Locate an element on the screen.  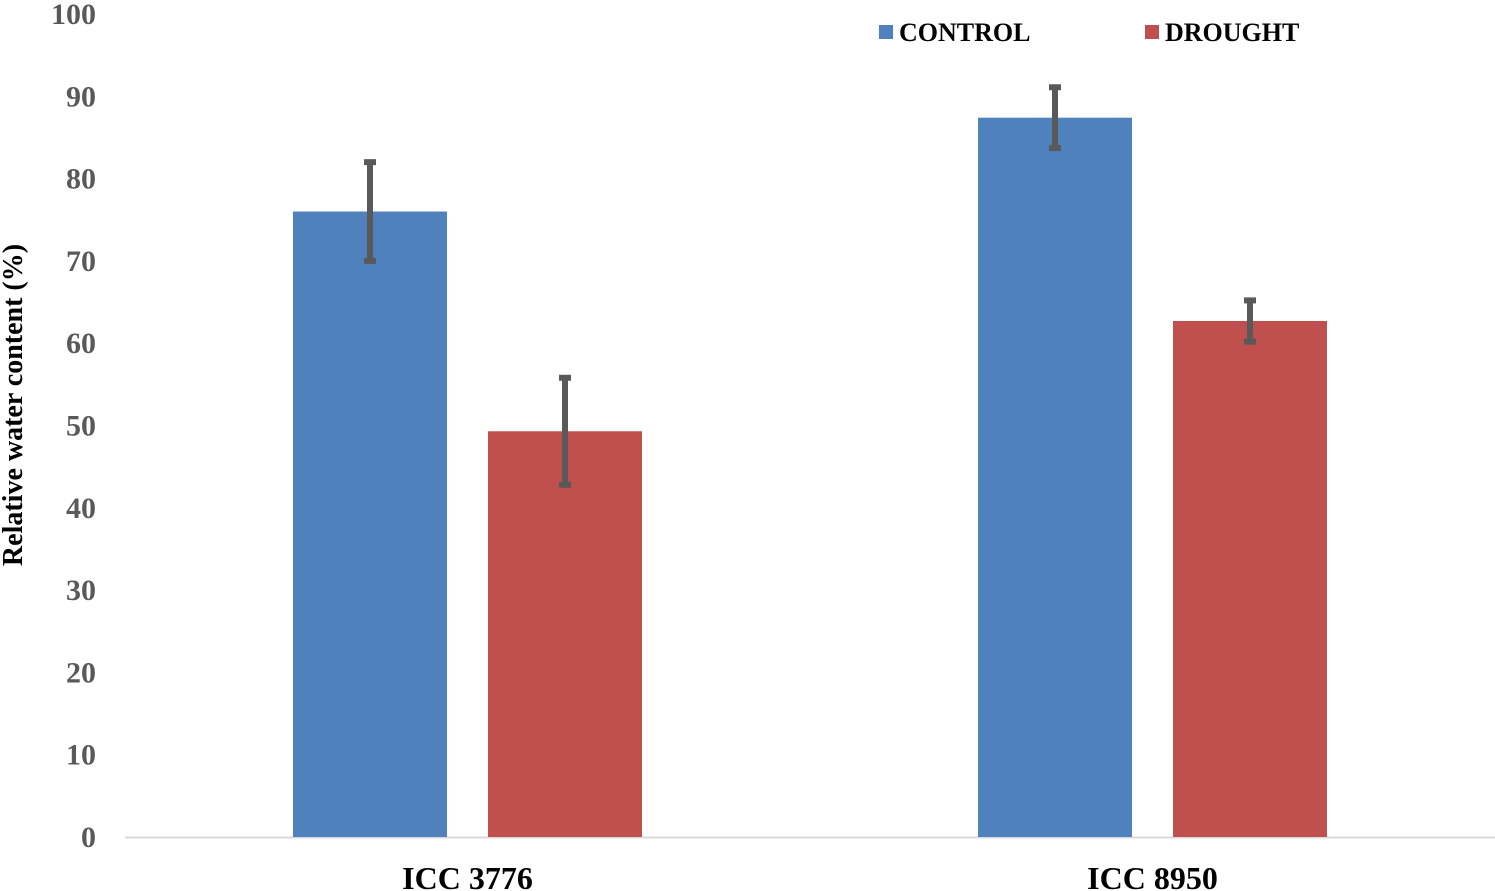
y-tick-label: 40 is located at coordinates (81, 508).